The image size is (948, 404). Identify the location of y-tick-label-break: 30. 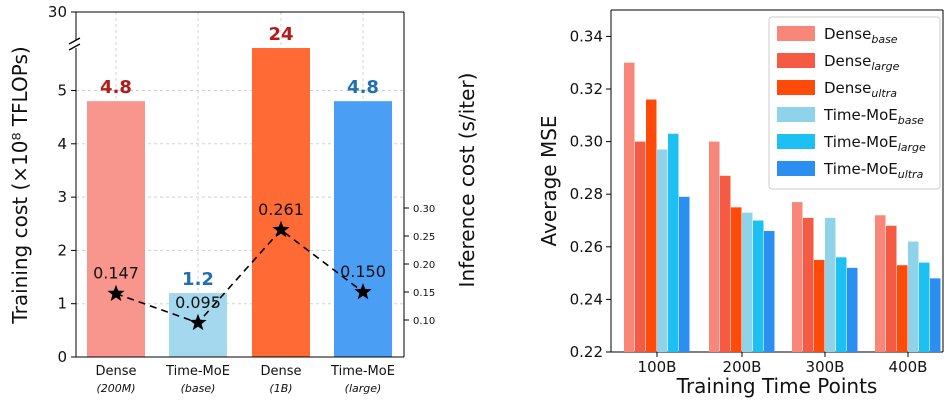
(57, 12).